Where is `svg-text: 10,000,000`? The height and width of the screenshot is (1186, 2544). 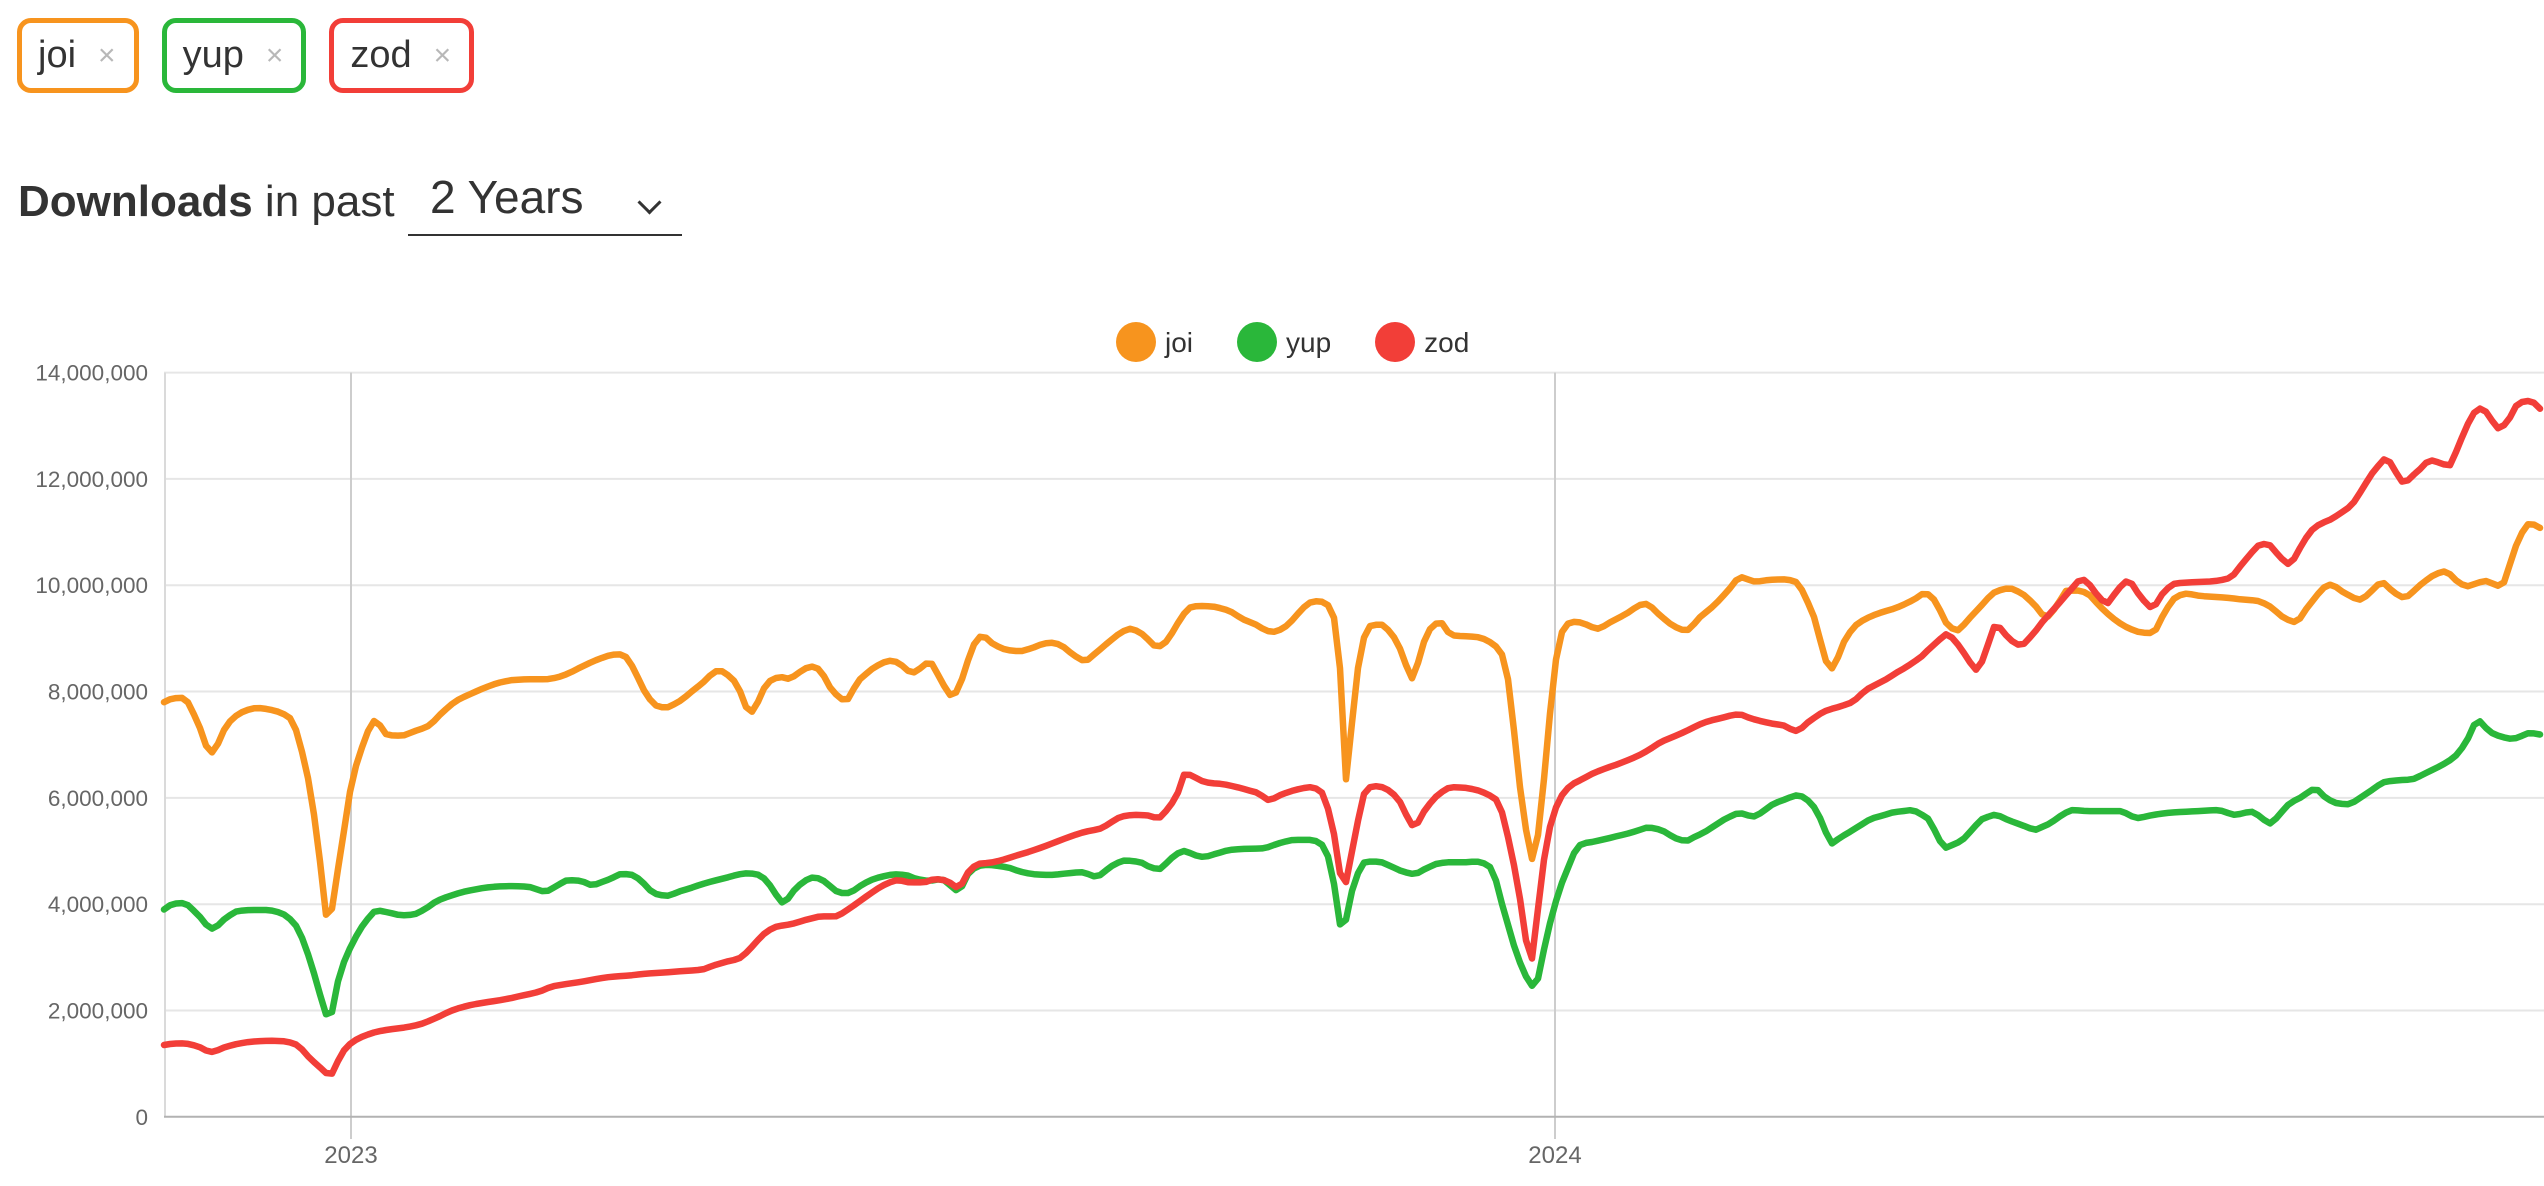 svg-text: 10,000,000 is located at coordinates (91, 585).